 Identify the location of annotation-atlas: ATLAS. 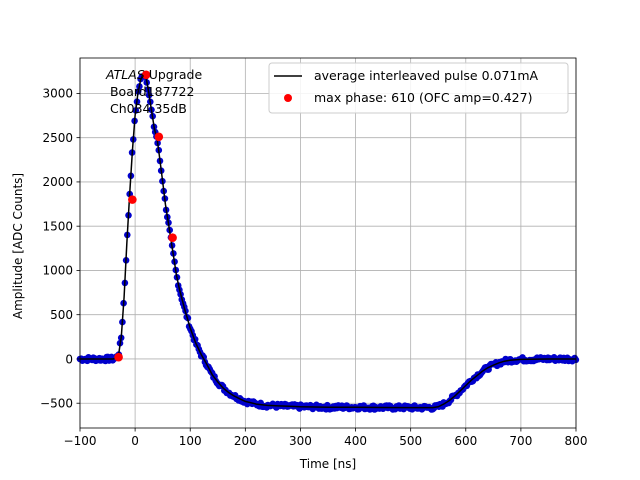
(125, 74).